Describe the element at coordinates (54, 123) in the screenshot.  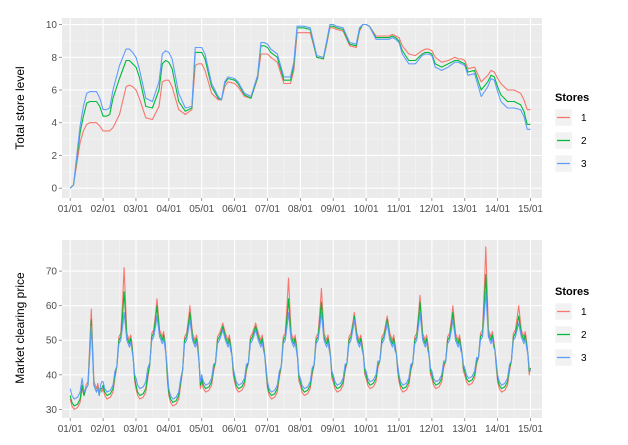
I see `y-tick-label: 4` at that location.